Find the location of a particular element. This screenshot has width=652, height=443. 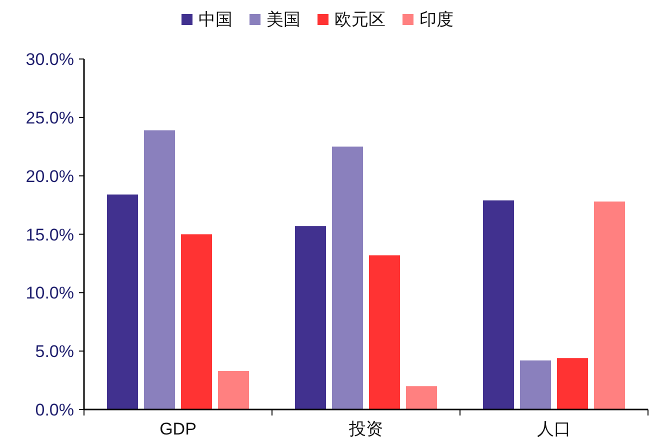

y-tick-label: 25.0% is located at coordinates (50, 118).